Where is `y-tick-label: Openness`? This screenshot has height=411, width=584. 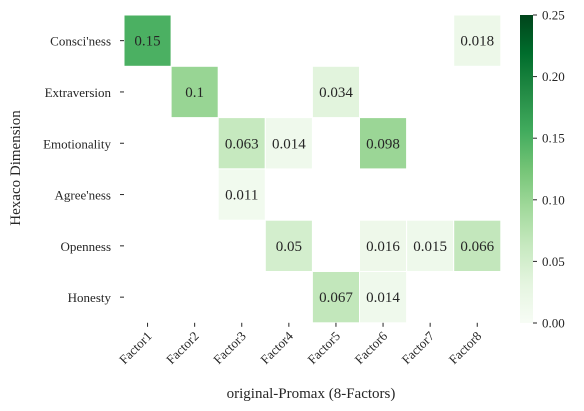 y-tick-label: Openness is located at coordinates (85, 246).